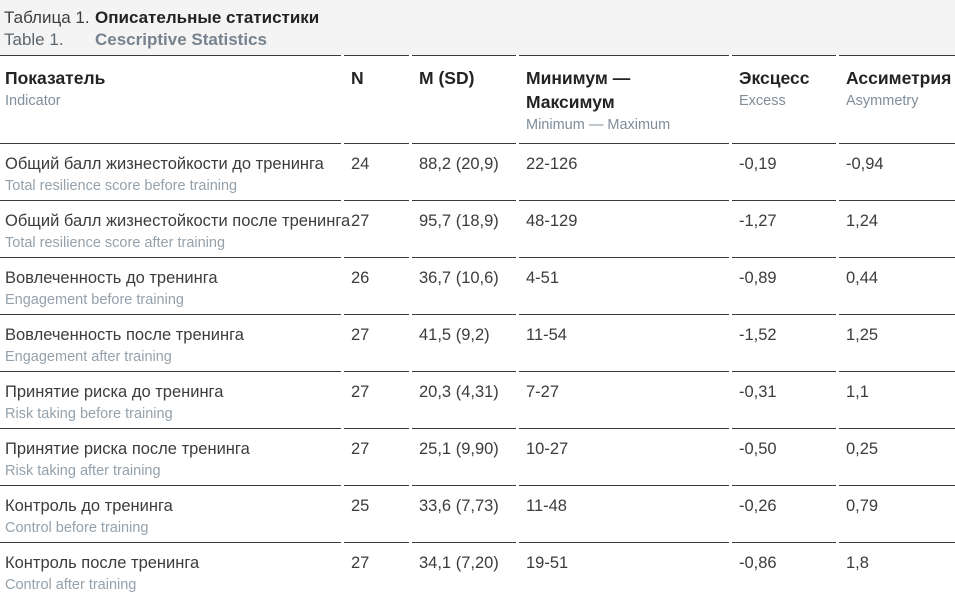  What do you see at coordinates (897, 399) in the screenshot?
I see `cell-asymmetry: 1,1` at bounding box center [897, 399].